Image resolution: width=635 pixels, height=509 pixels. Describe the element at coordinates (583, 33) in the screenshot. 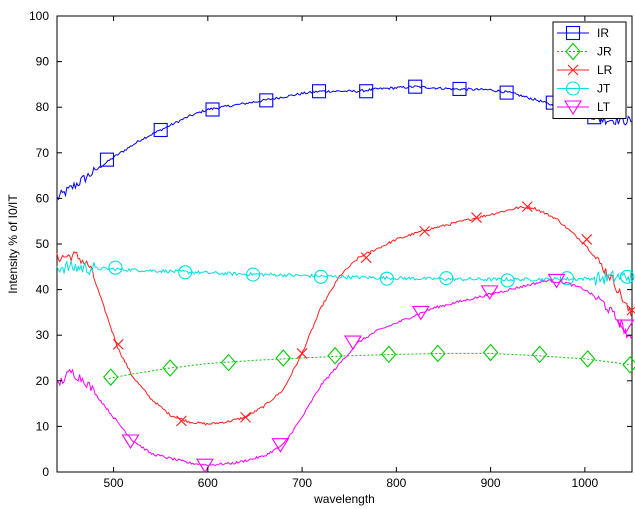

I see `legend-item-ir: IR` at that location.